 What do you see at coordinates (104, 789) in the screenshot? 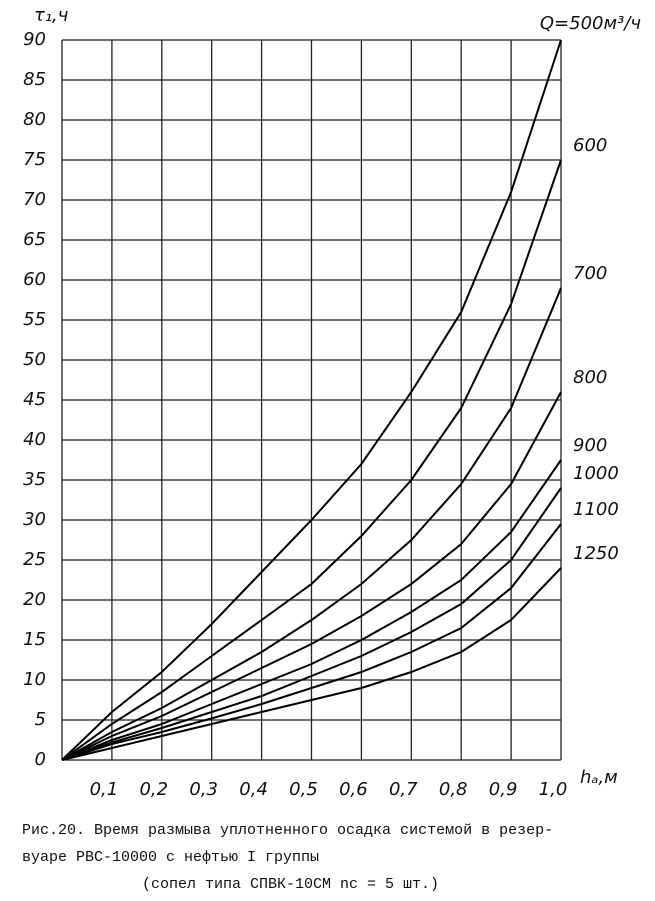
I see `x-tick-label: 0,1` at bounding box center [104, 789].